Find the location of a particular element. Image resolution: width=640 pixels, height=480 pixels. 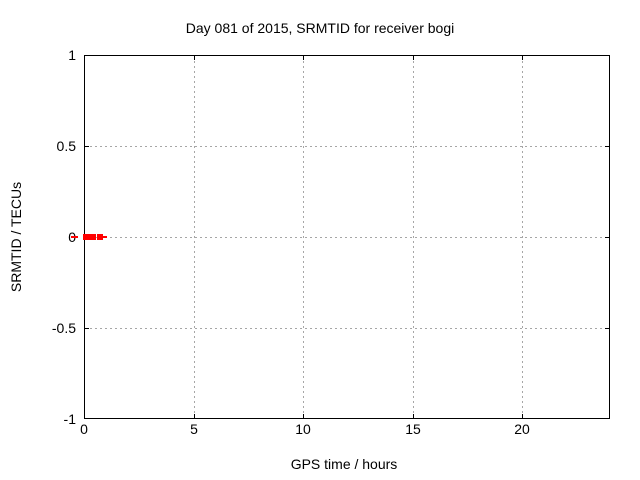

y-tick-label: 0.5 is located at coordinates (66, 146).